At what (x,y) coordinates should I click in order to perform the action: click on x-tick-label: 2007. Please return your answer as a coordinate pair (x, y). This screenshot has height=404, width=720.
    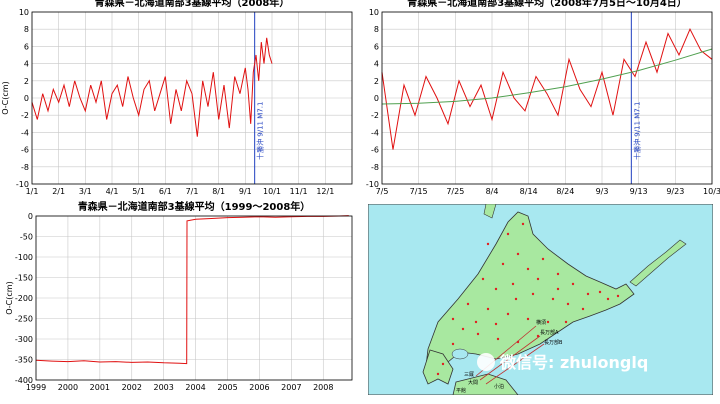
    Looking at the image, I should click on (291, 387).